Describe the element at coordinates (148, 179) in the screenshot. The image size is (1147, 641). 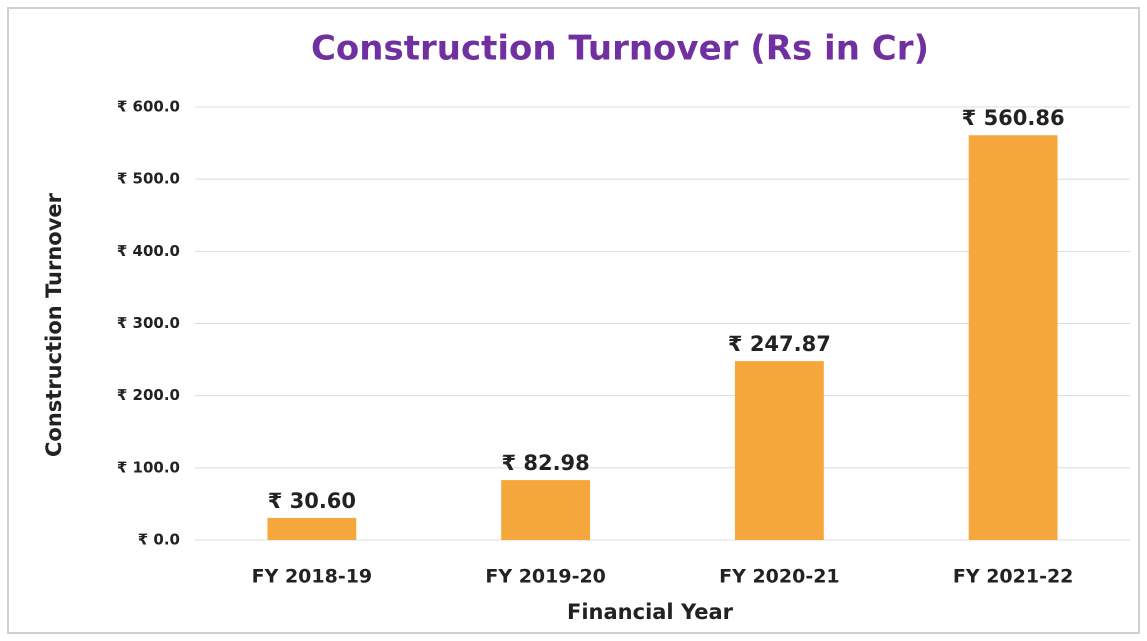
I see `y-tick-label: ₹ 500.0` at that location.